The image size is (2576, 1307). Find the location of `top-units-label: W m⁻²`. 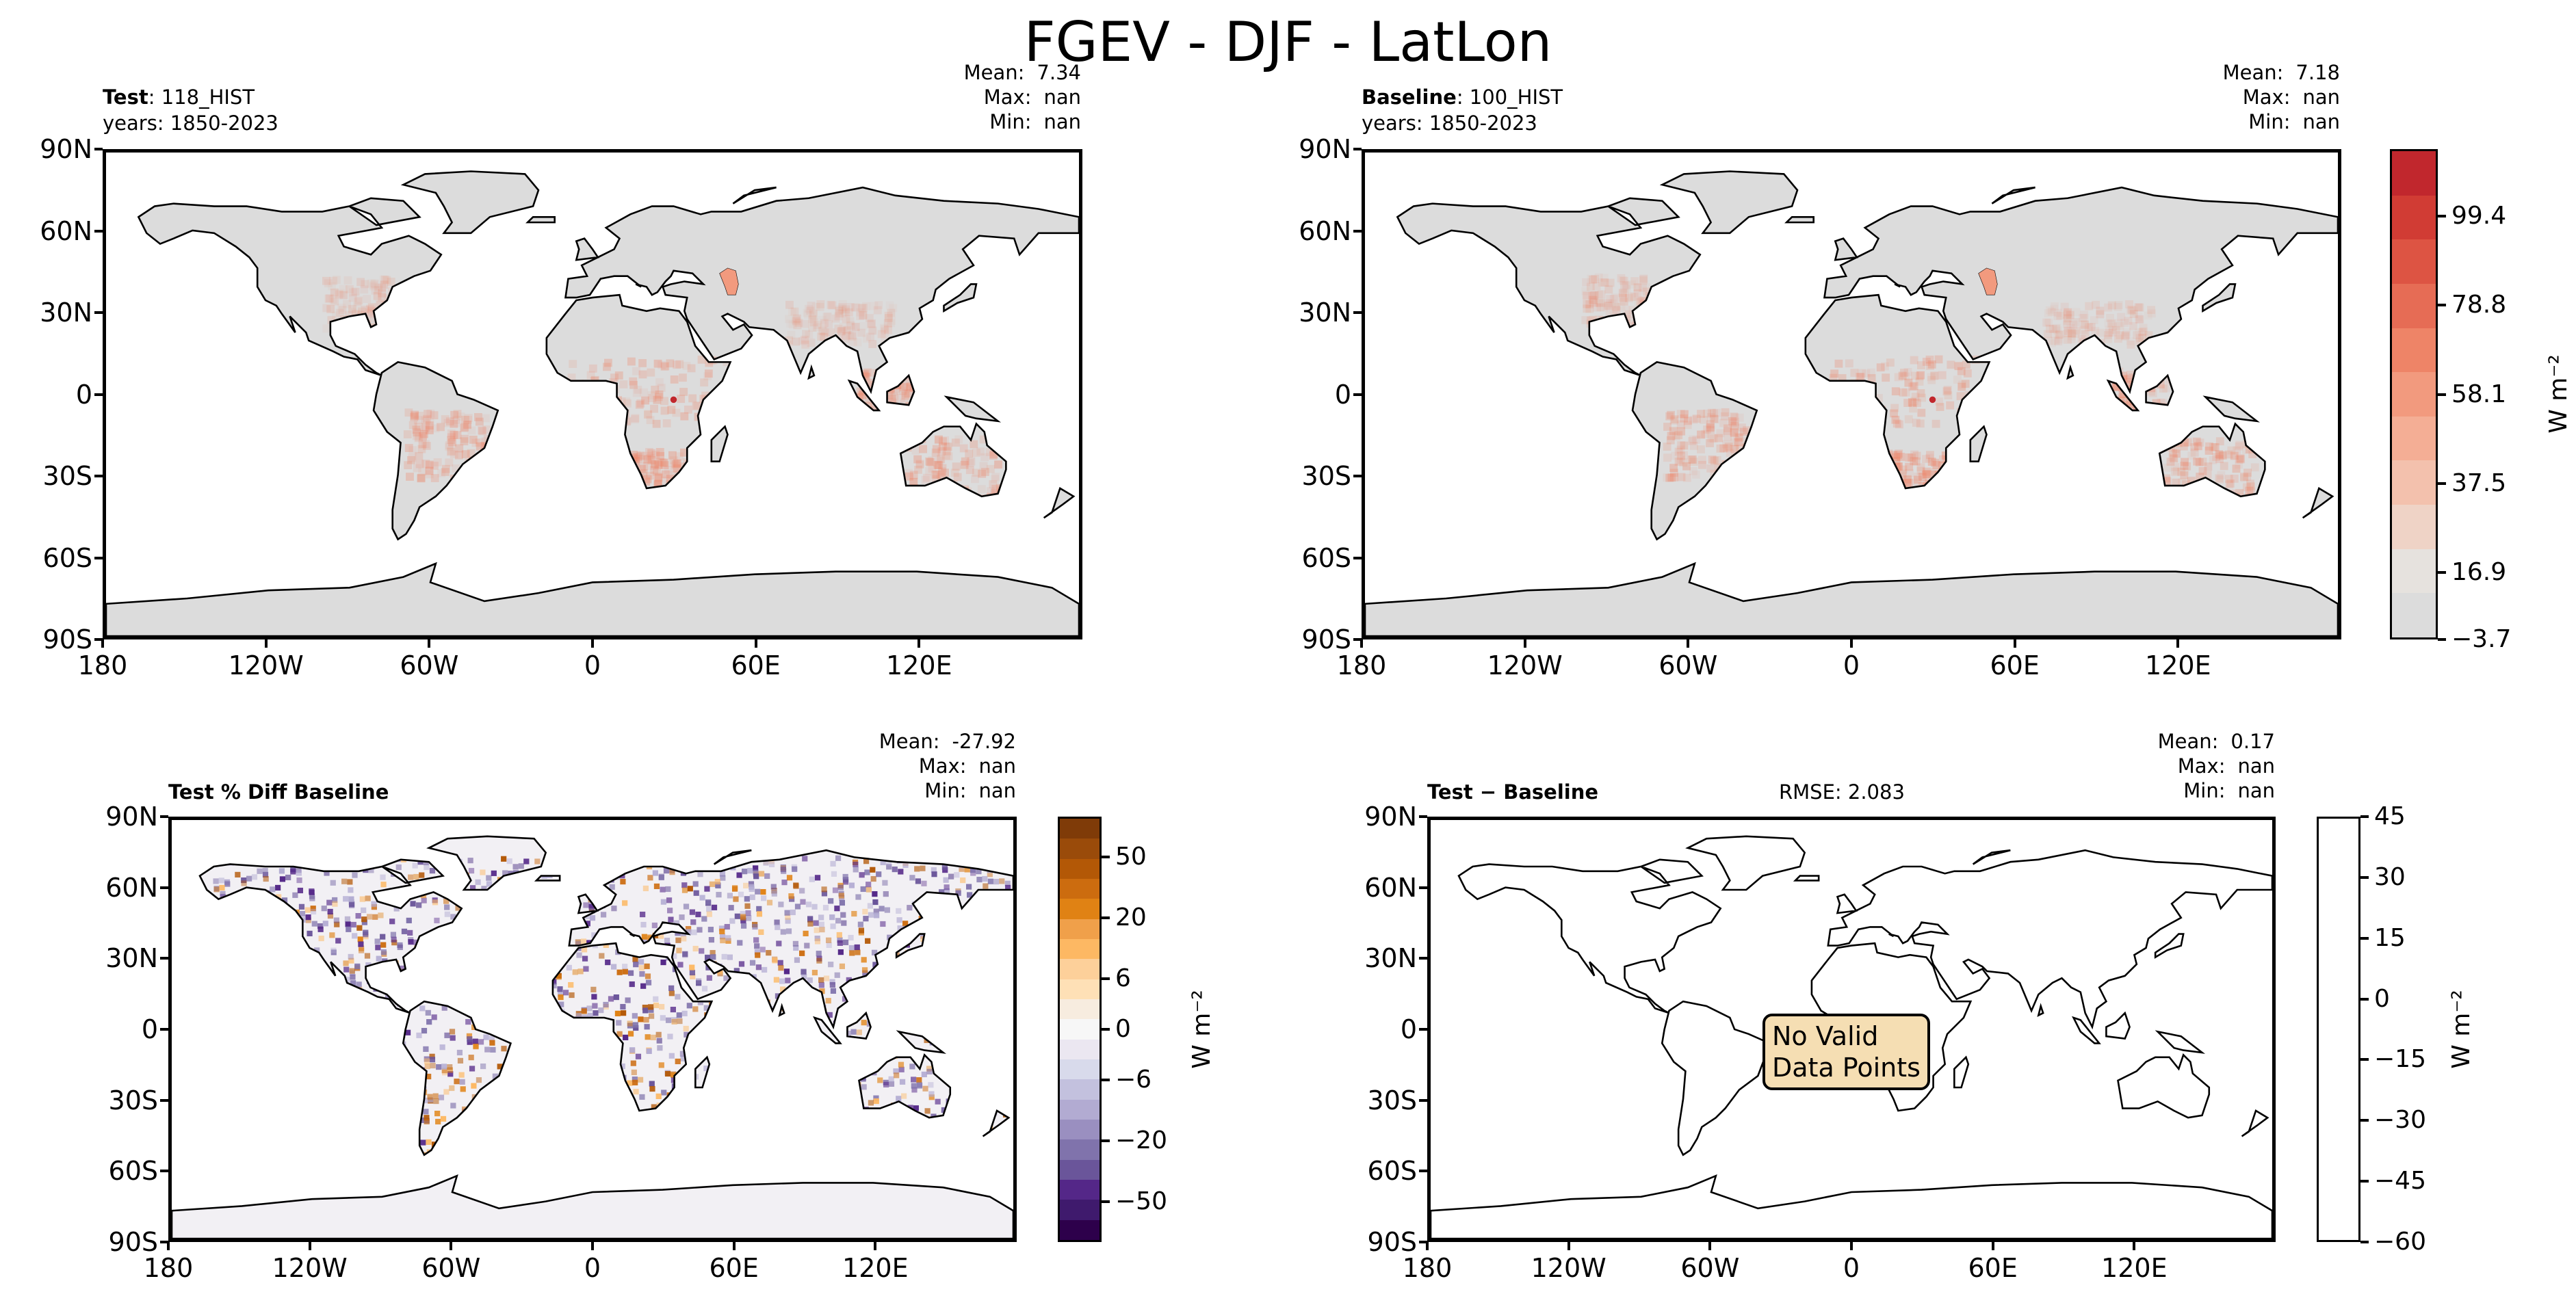

top-units-label: W m⁻² is located at coordinates (2559, 394).